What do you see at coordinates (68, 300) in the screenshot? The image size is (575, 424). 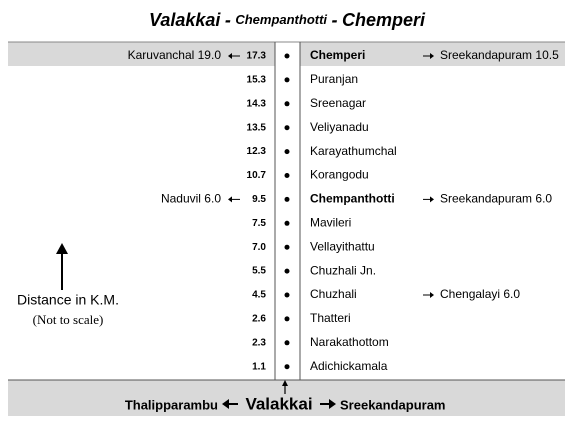 I see `legend-label: Distance in K.M.` at bounding box center [68, 300].